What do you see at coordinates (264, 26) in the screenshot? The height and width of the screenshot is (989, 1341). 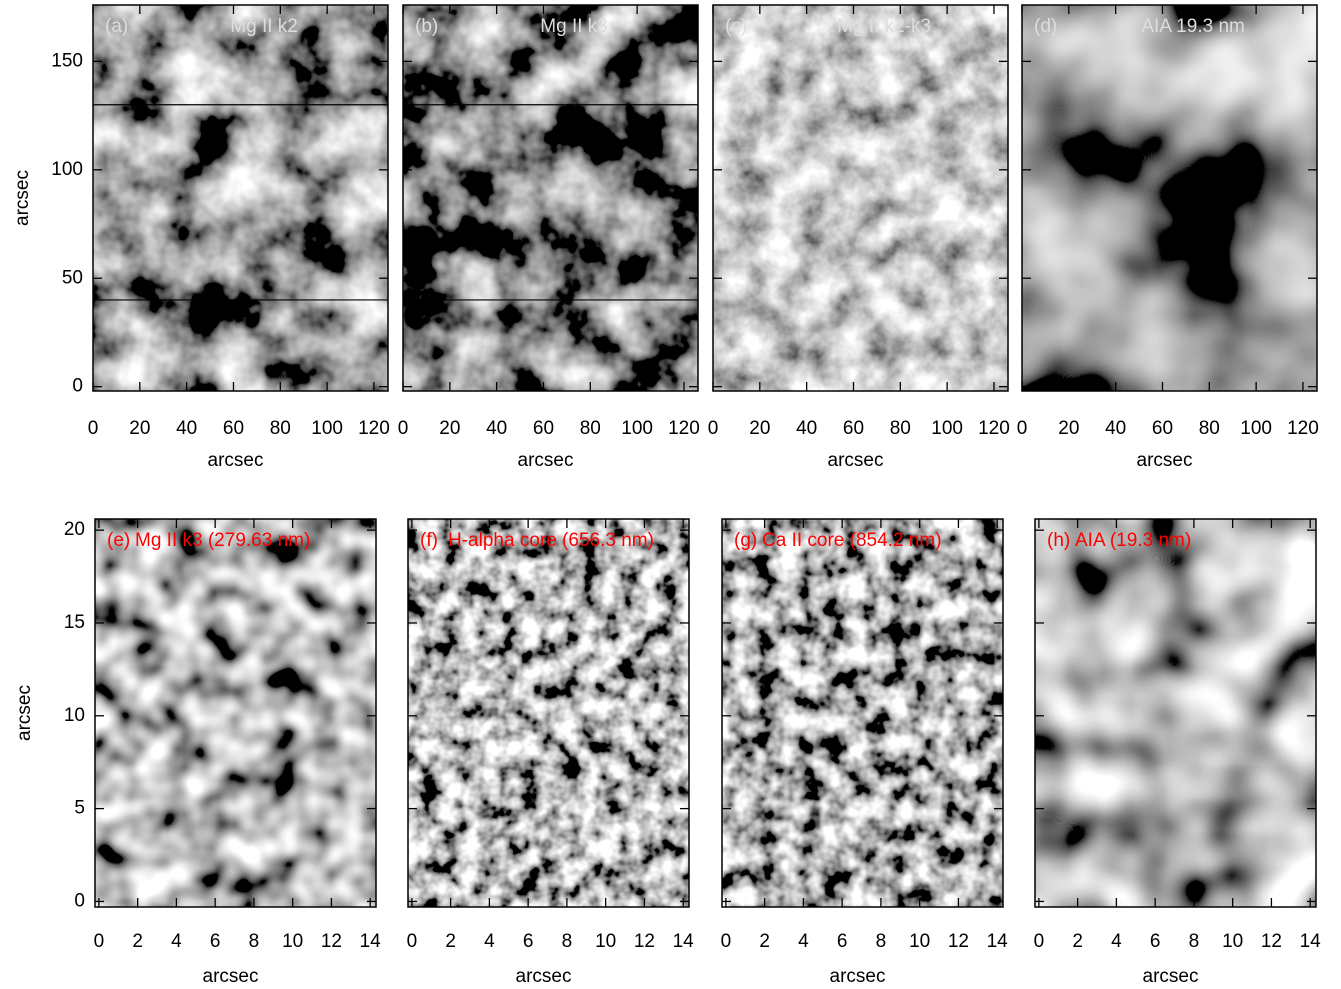 I see `panel-title: Mg II k2` at bounding box center [264, 26].